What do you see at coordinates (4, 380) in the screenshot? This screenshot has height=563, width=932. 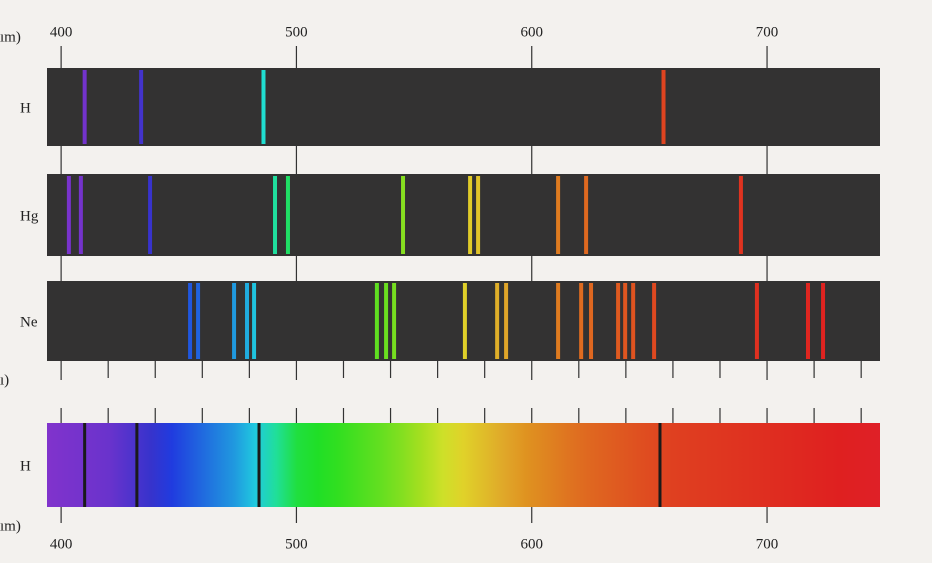 I see `unit-label: ı)` at bounding box center [4, 380].